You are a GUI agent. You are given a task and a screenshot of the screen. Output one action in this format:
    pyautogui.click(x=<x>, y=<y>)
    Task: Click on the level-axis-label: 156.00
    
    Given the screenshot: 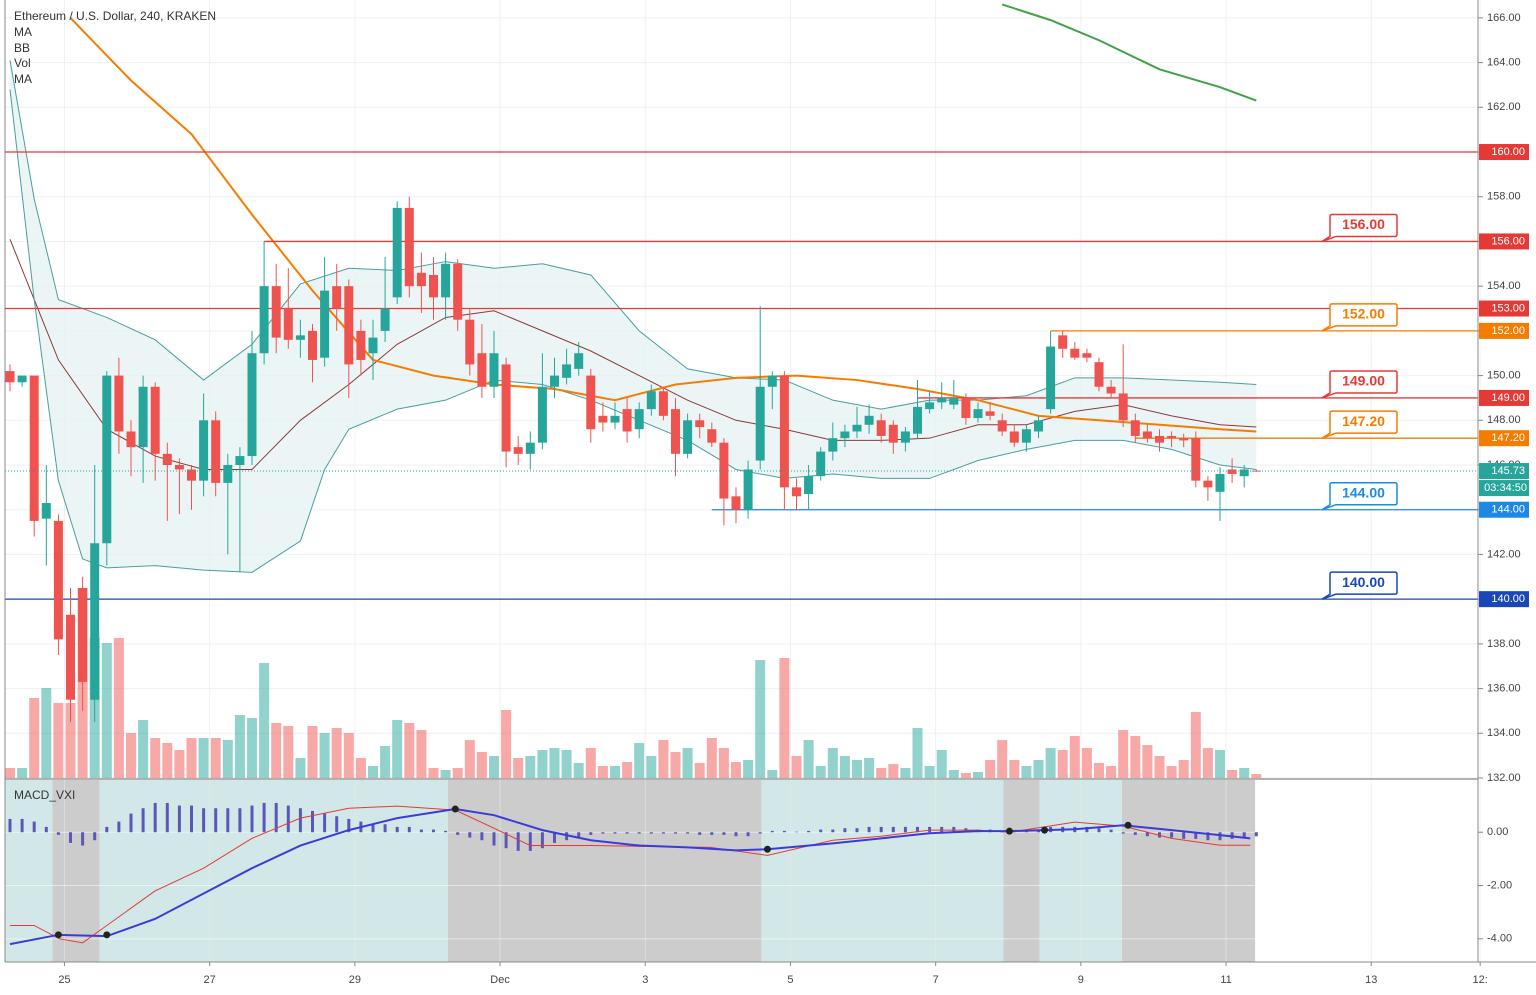 What is the action you would take?
    pyautogui.click(x=1508, y=241)
    